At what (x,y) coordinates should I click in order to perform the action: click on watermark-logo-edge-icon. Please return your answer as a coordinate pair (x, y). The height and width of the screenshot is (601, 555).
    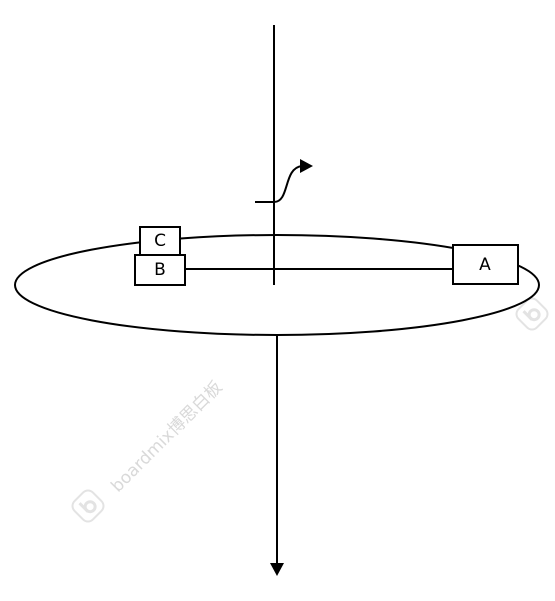
    Looking at the image, I should click on (532, 314).